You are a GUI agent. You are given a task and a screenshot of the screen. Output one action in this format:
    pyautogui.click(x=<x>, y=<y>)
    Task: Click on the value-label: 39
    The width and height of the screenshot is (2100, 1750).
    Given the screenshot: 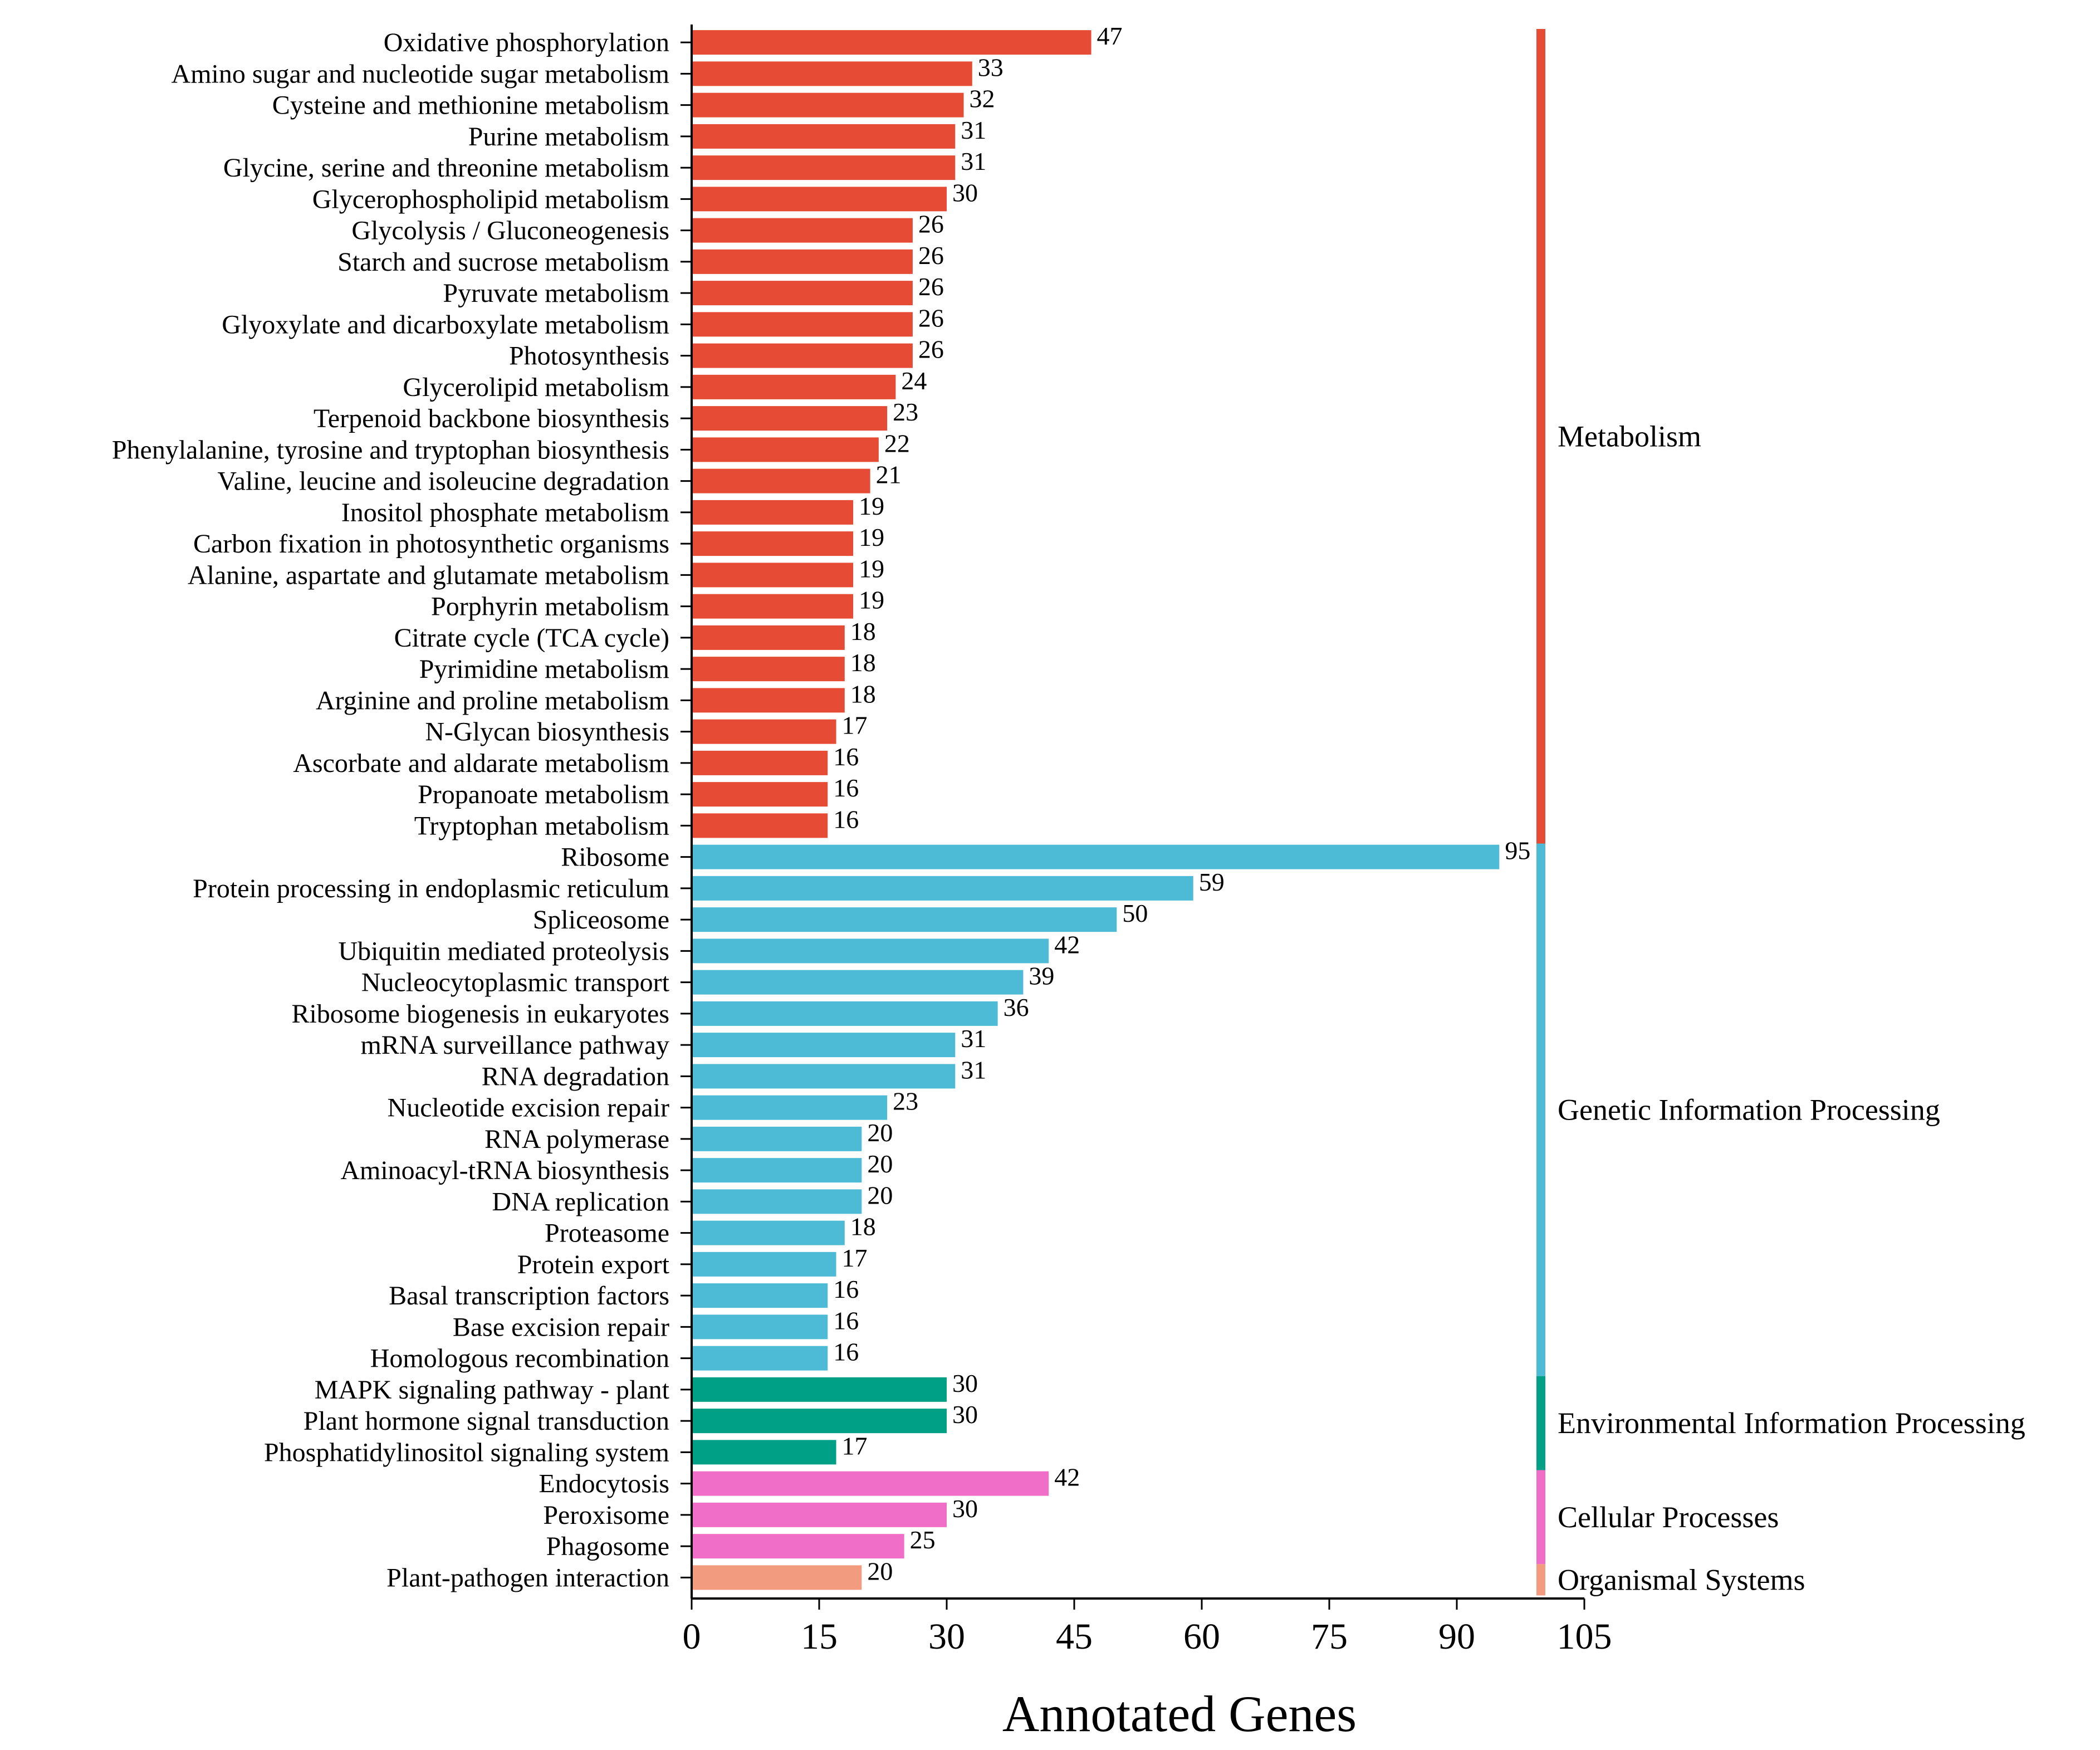 What is the action you would take?
    pyautogui.click(x=1041, y=976)
    